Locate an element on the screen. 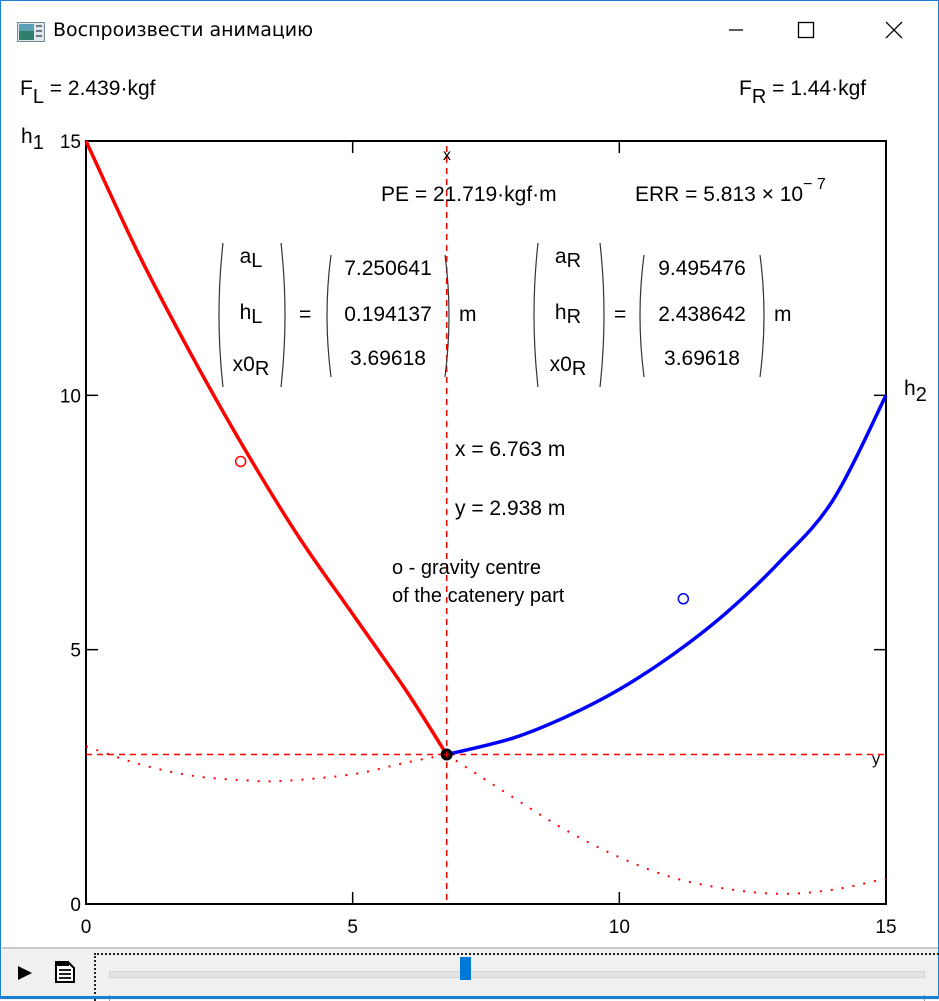  matrix-value: 9.495476 is located at coordinates (702, 268).